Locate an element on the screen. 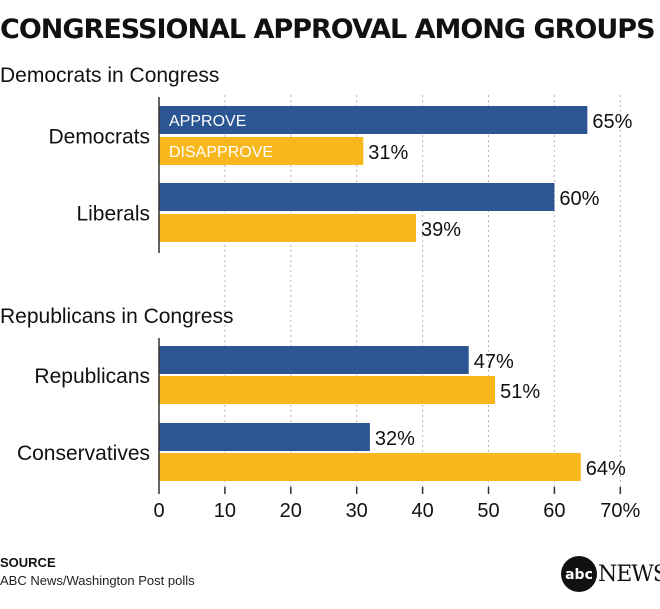 The image size is (660, 609). x-tick-label: 60 is located at coordinates (554, 511).